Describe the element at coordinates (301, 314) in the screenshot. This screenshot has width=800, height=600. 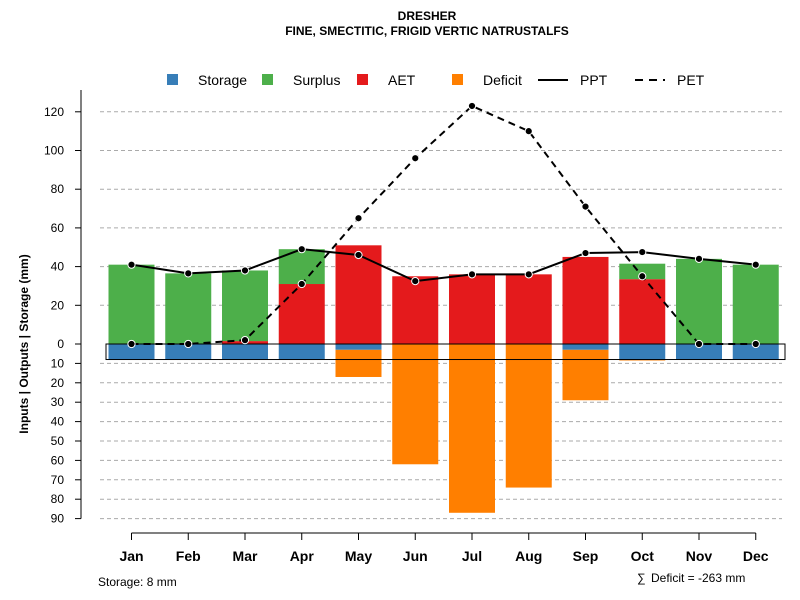
I see `aet-bar-apr` at that location.